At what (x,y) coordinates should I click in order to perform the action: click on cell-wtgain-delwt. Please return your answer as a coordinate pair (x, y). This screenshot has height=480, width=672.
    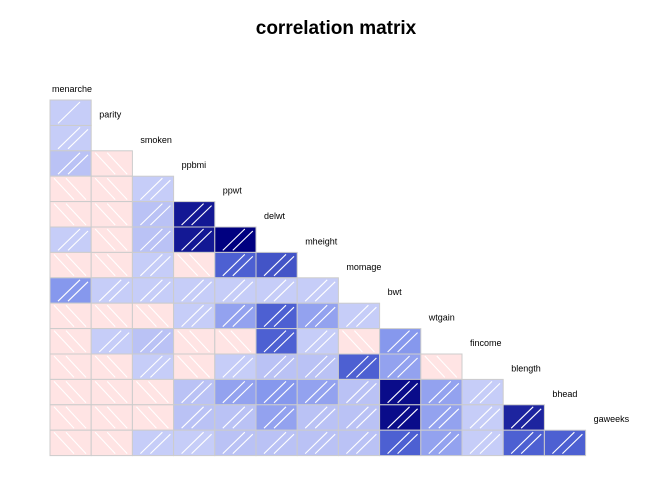
    Looking at the image, I should click on (276, 341).